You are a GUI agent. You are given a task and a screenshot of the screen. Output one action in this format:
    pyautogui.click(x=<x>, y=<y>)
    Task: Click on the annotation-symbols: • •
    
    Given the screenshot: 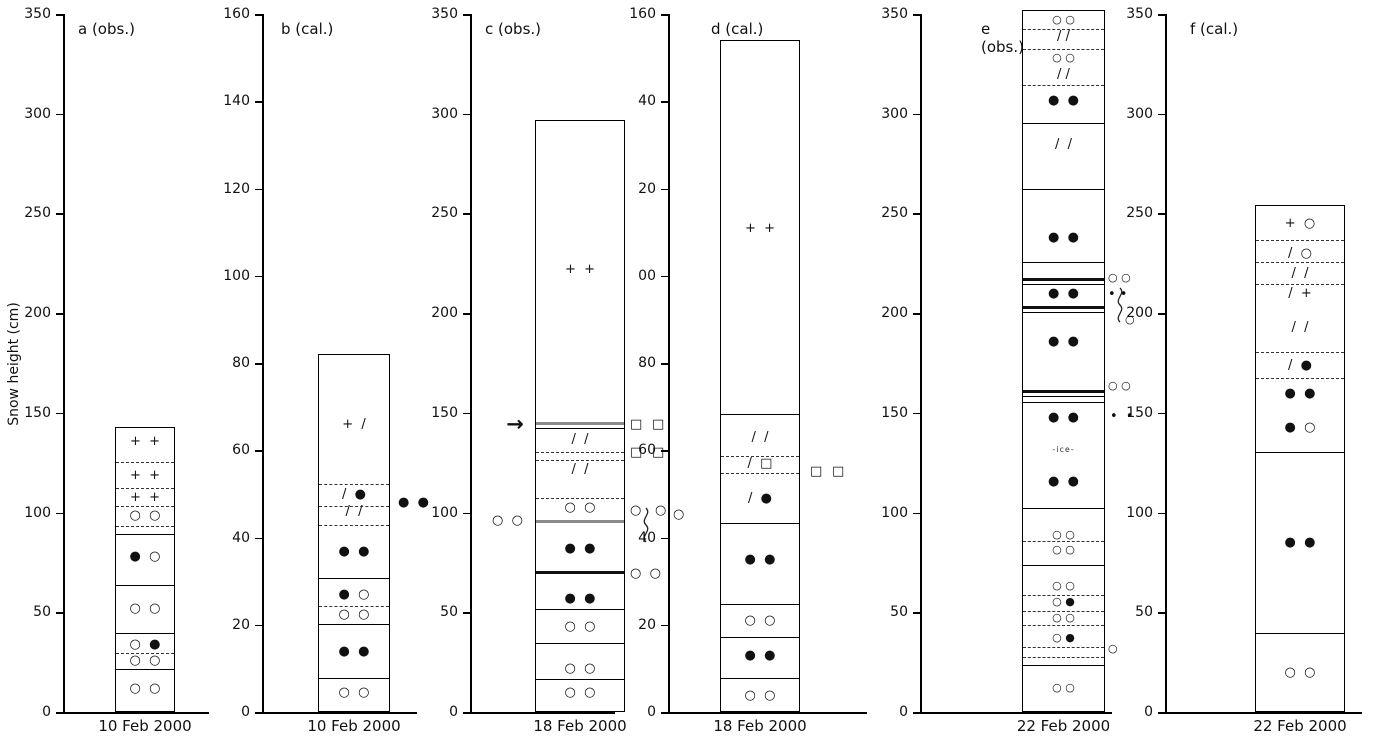 What is the action you would take?
    pyautogui.click(x=1122, y=416)
    